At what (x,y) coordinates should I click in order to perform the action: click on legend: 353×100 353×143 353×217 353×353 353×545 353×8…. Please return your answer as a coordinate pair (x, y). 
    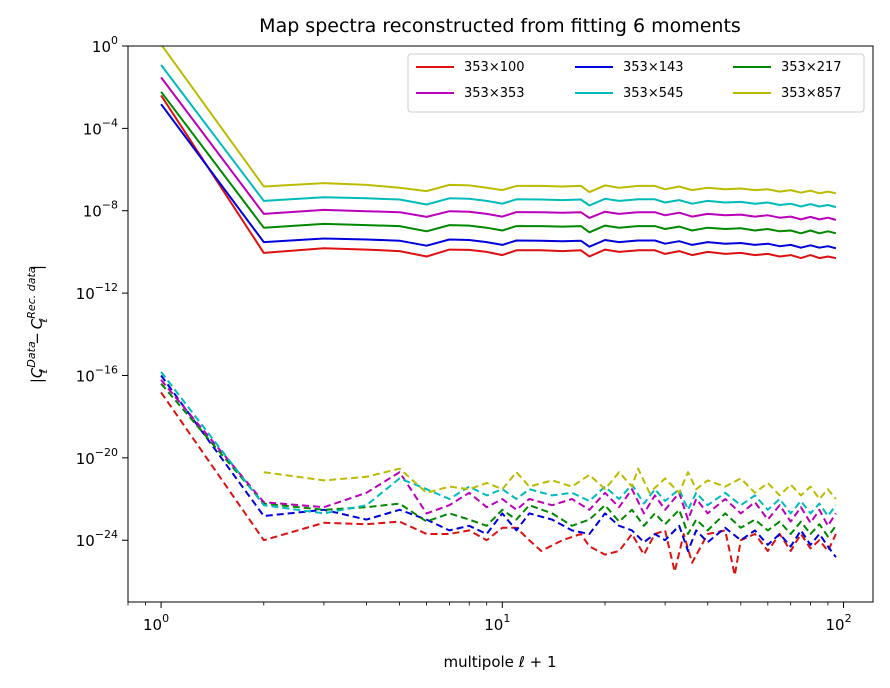
    Looking at the image, I should click on (636, 83).